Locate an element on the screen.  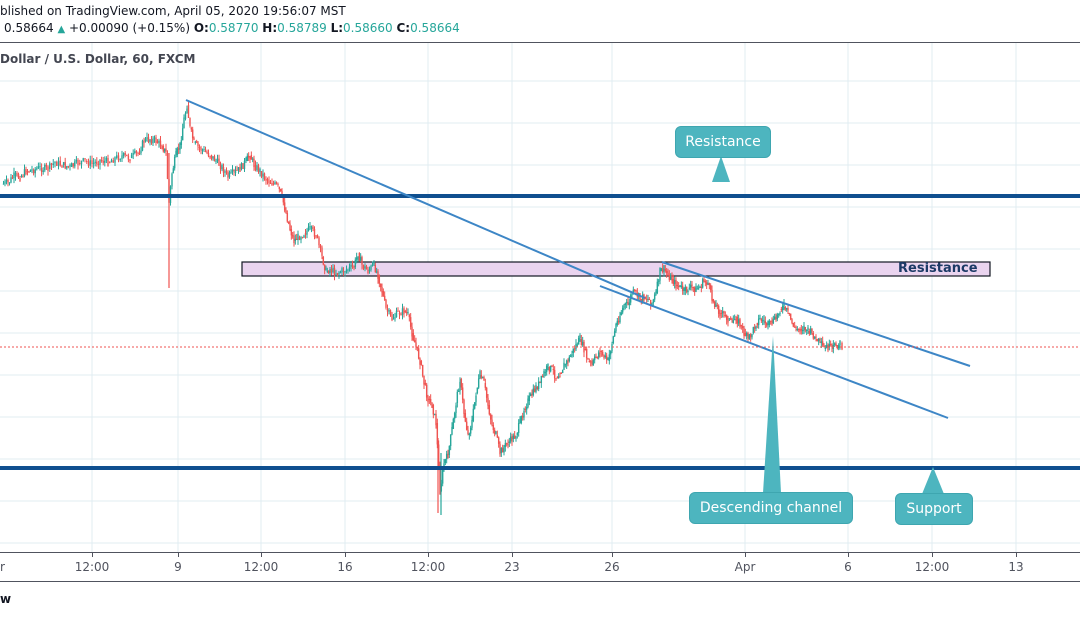
major-downtrend-trendline is located at coordinates (415, 199).